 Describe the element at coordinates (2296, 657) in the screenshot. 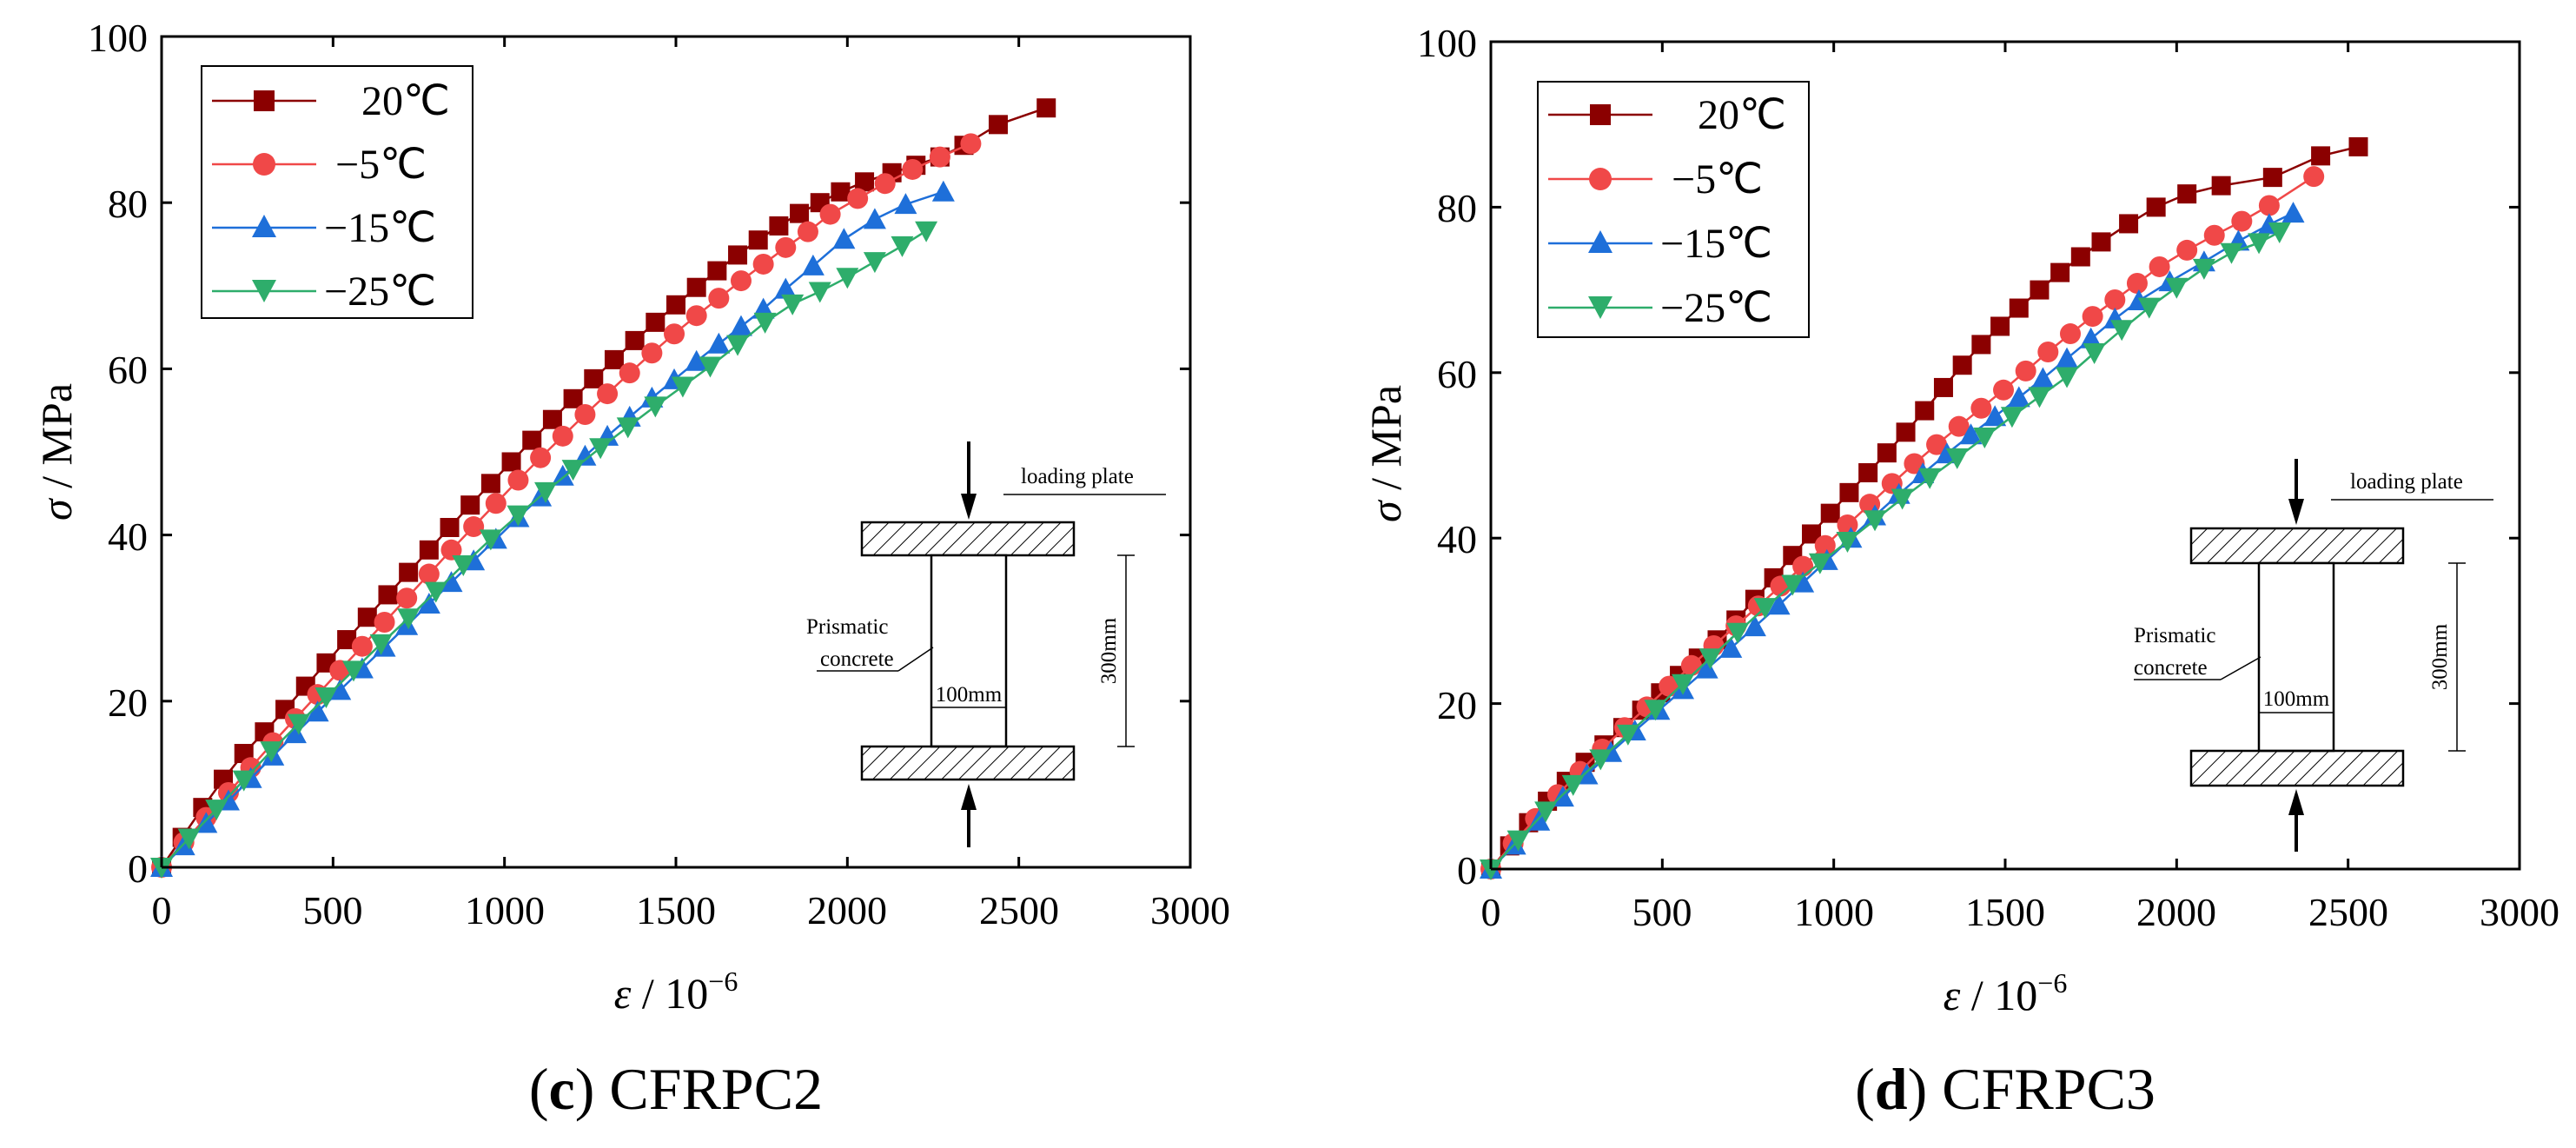

I see `concrete-prism` at that location.